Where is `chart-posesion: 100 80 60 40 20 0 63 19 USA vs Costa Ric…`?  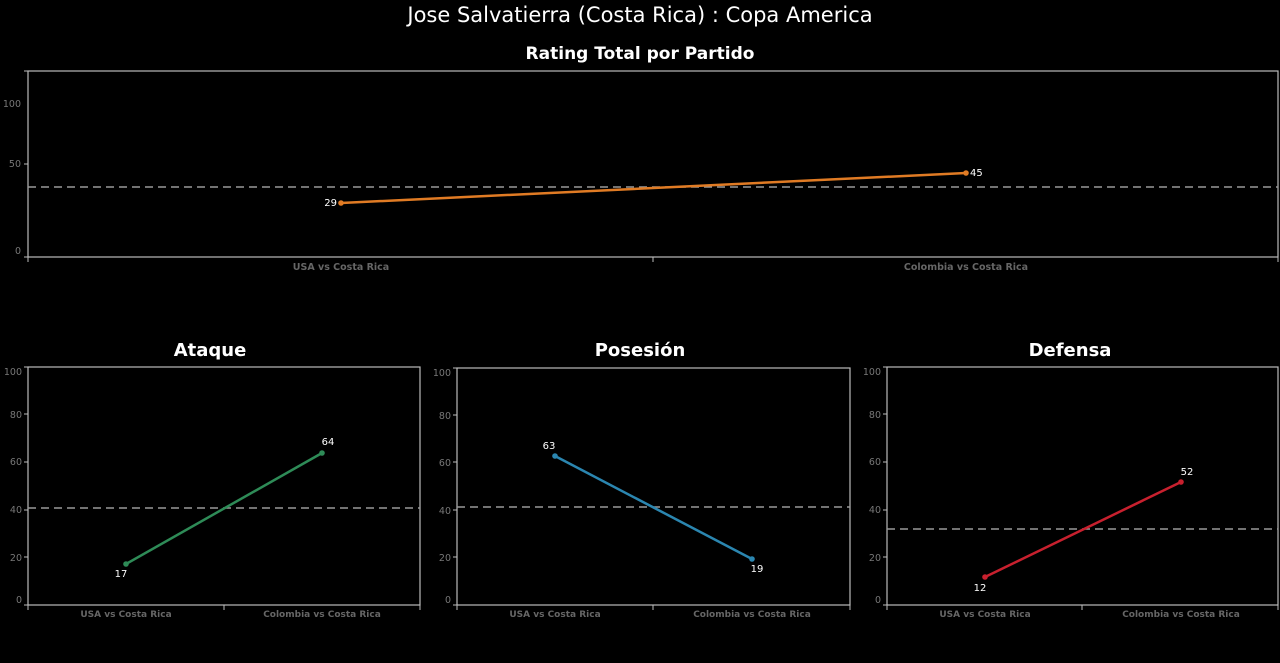 chart-posesion: 100 80 60 40 20 0 63 19 USA vs Costa Ric… is located at coordinates (642, 493).